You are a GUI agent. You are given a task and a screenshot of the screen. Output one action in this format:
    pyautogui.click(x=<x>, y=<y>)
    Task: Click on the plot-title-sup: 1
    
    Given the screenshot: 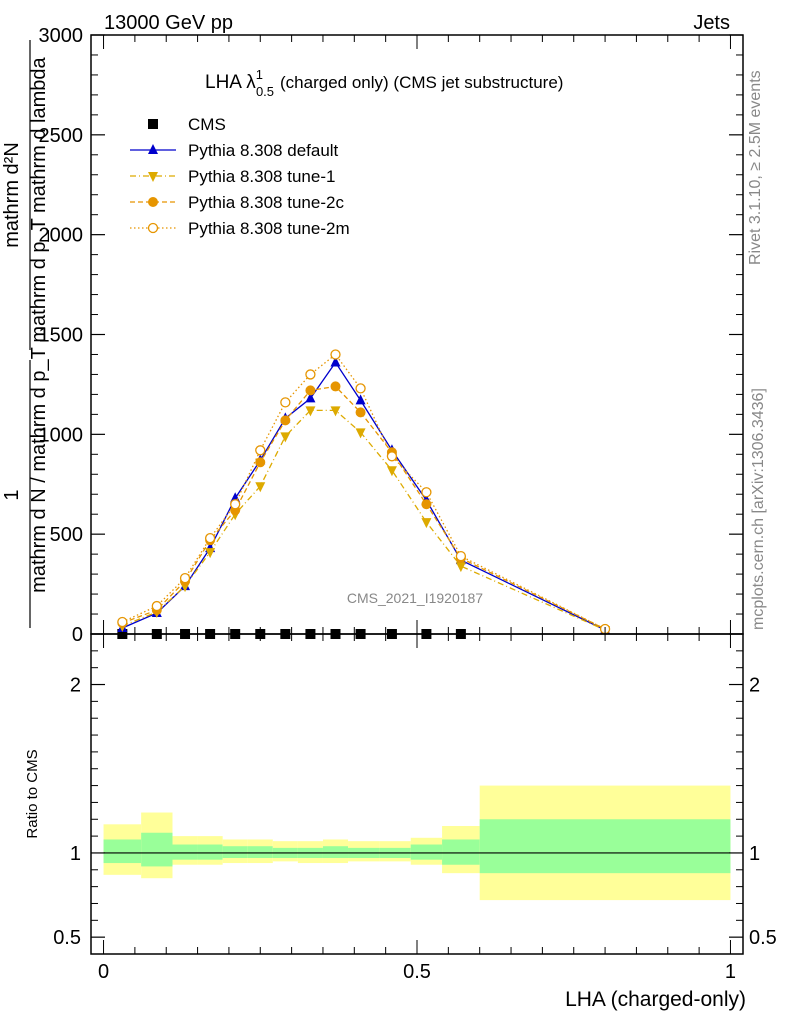 What is the action you would take?
    pyautogui.click(x=259, y=74)
    